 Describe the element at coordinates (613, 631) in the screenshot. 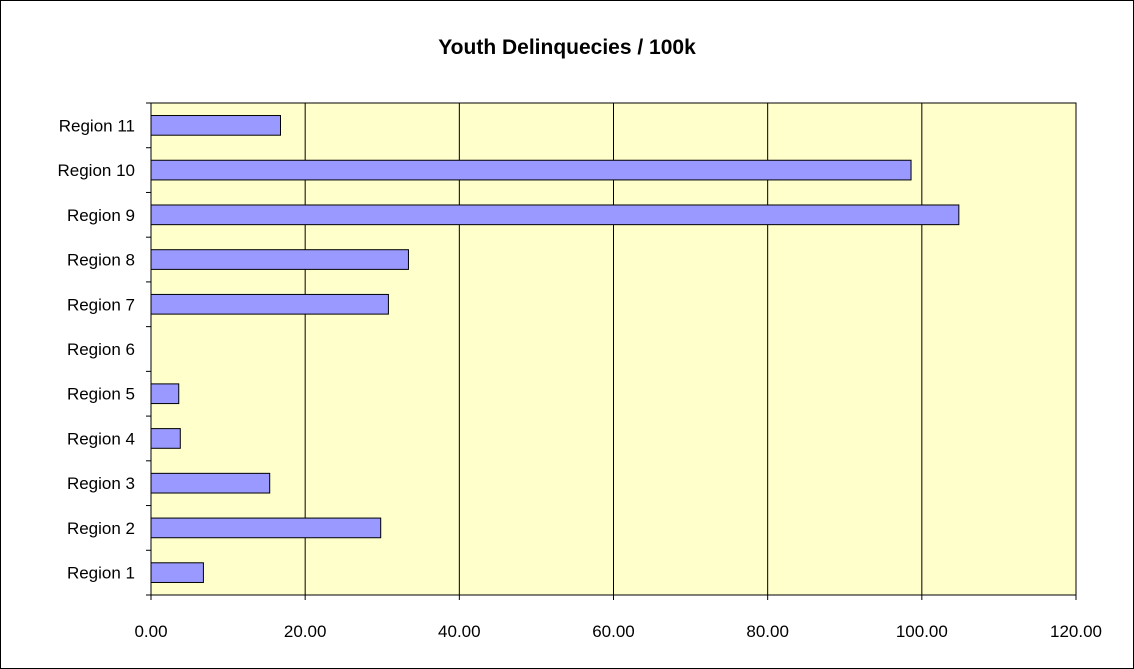

I see `x-tick-label: 60.00` at that location.